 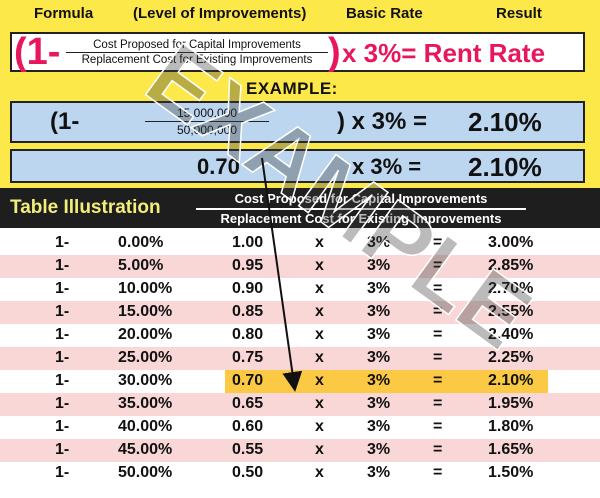 I want to click on example-line-1: (1- 15,000,000 50,000,000 ) x 3% = 2.10%, so click(x=297, y=122).